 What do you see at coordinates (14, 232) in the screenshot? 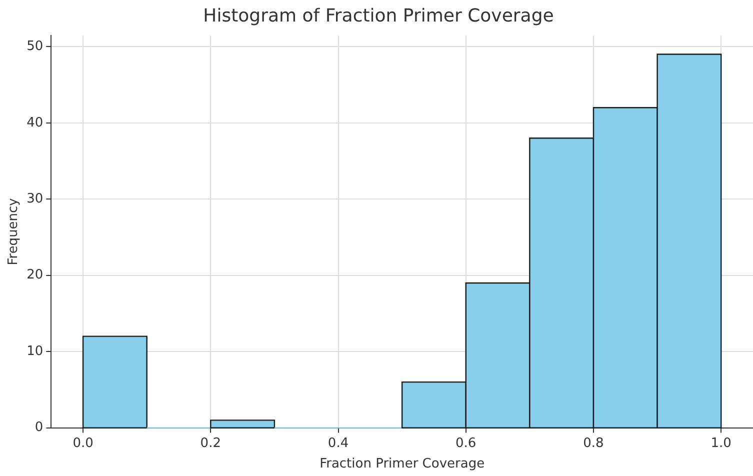
I see `y-axis-title: Frequency` at bounding box center [14, 232].